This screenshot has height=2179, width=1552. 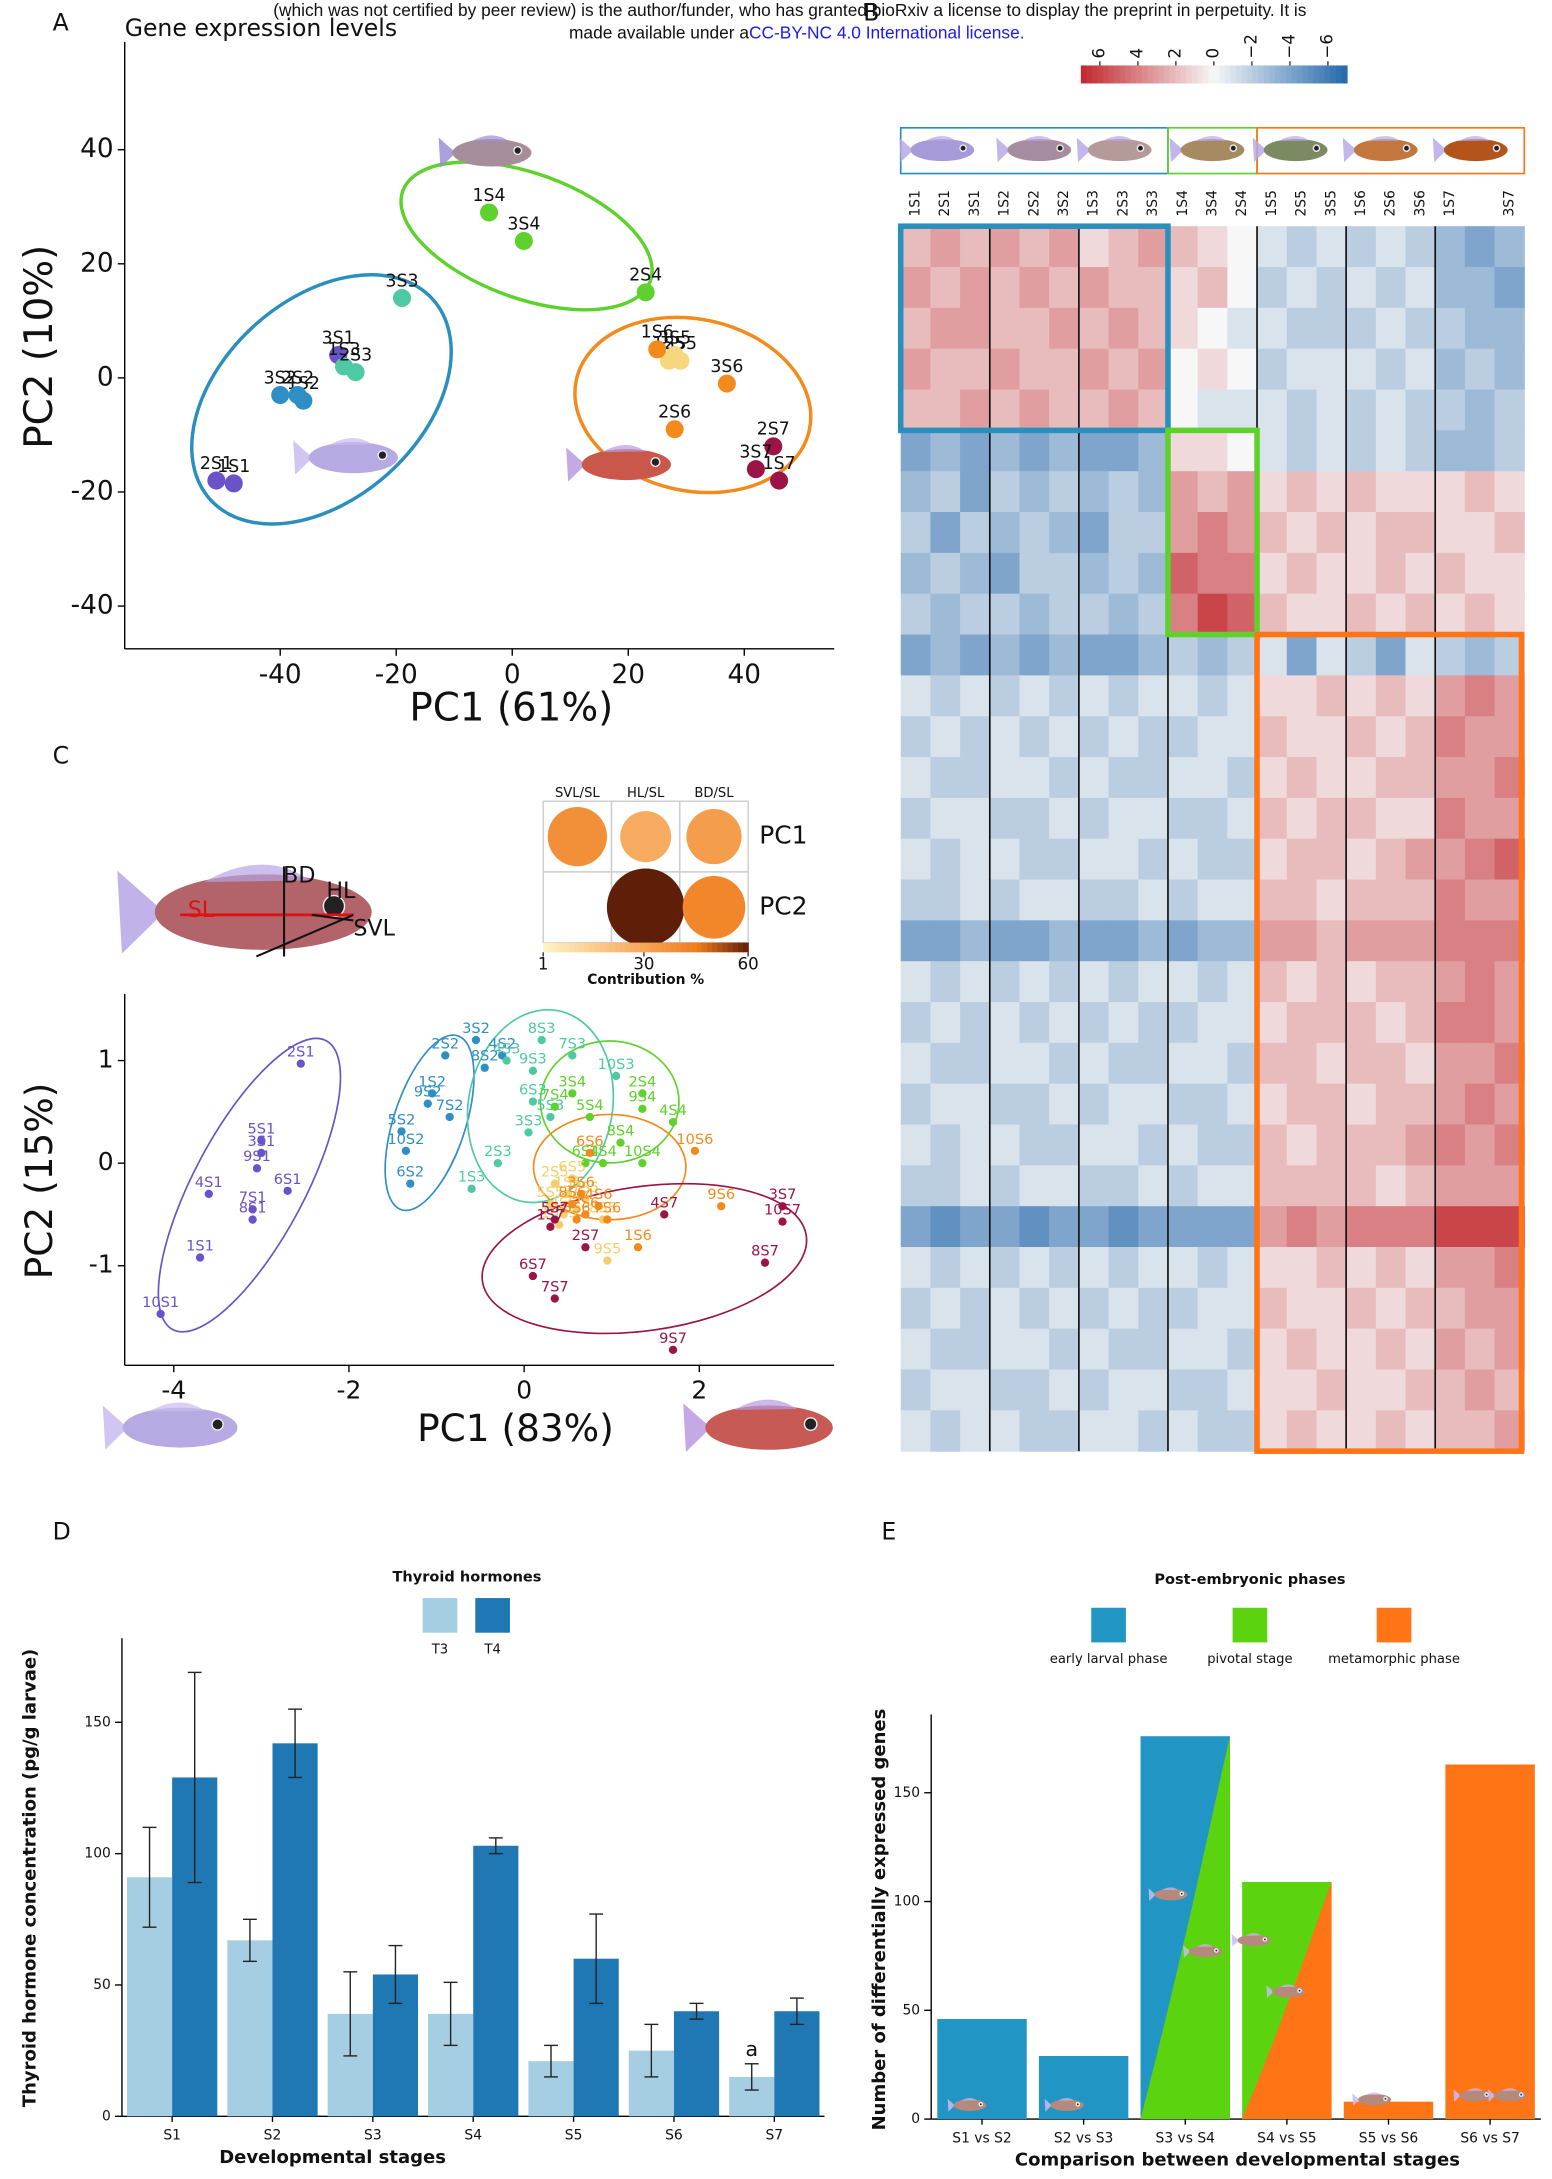 What do you see at coordinates (1287, 1985) in the screenshot?
I see `fish-fin` at bounding box center [1287, 1985].